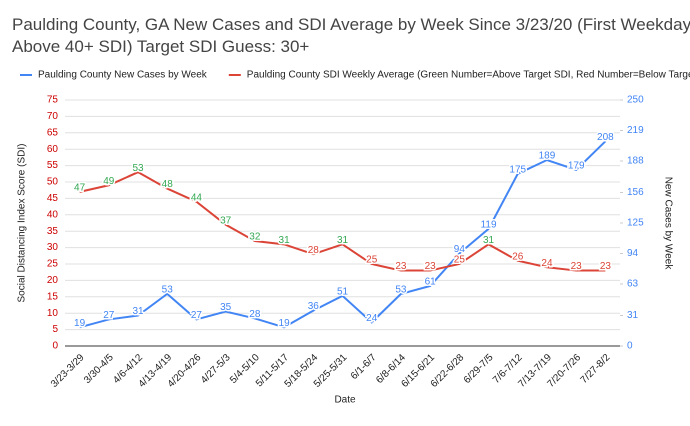 The image size is (690, 426). Describe the element at coordinates (635, 100) in the screenshot. I see `y2-tick-label: 250` at that location.